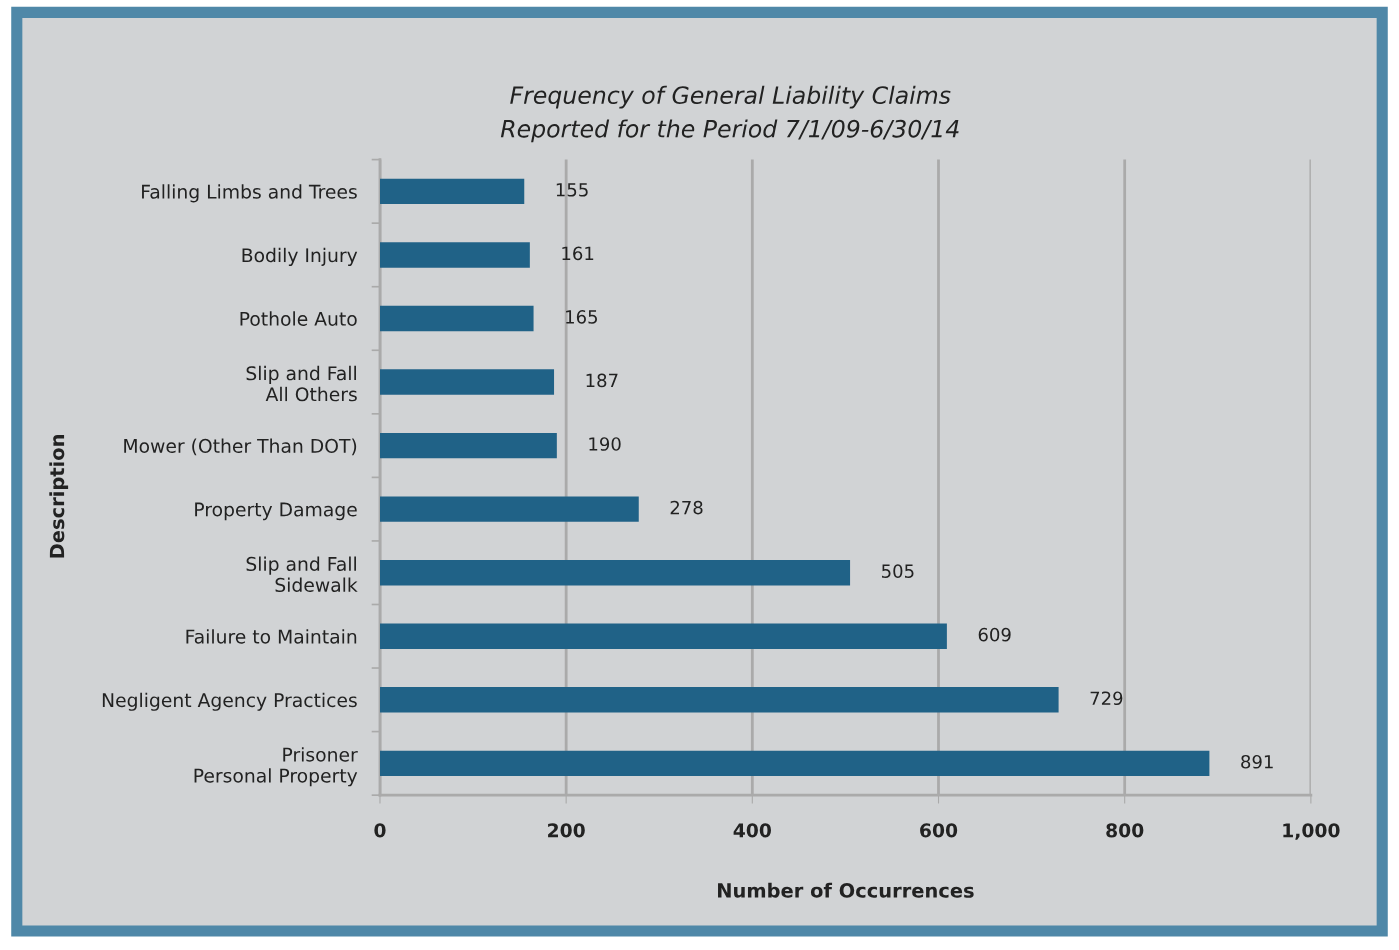 The width and height of the screenshot is (1399, 950). What do you see at coordinates (302, 574) in the screenshot?
I see `y-tick-label: Slip and Fall Sidewalk` at bounding box center [302, 574].